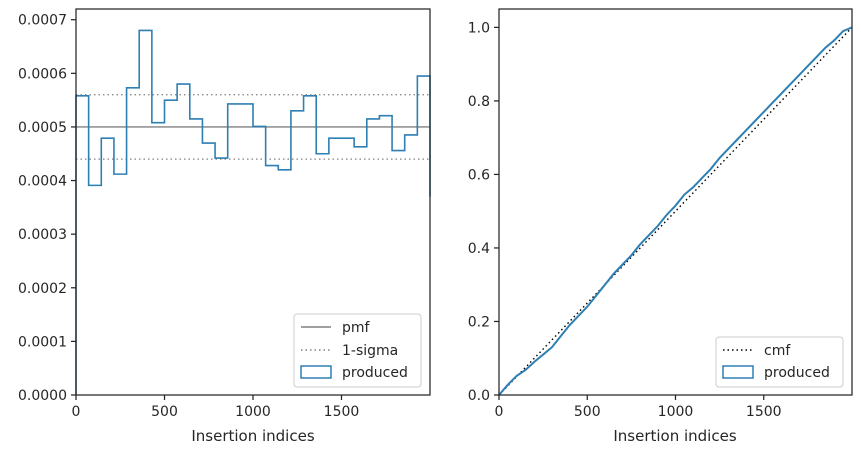 This screenshot has width=861, height=453. What do you see at coordinates (479, 175) in the screenshot?
I see `right-y-tick-label: 0.6` at bounding box center [479, 175].